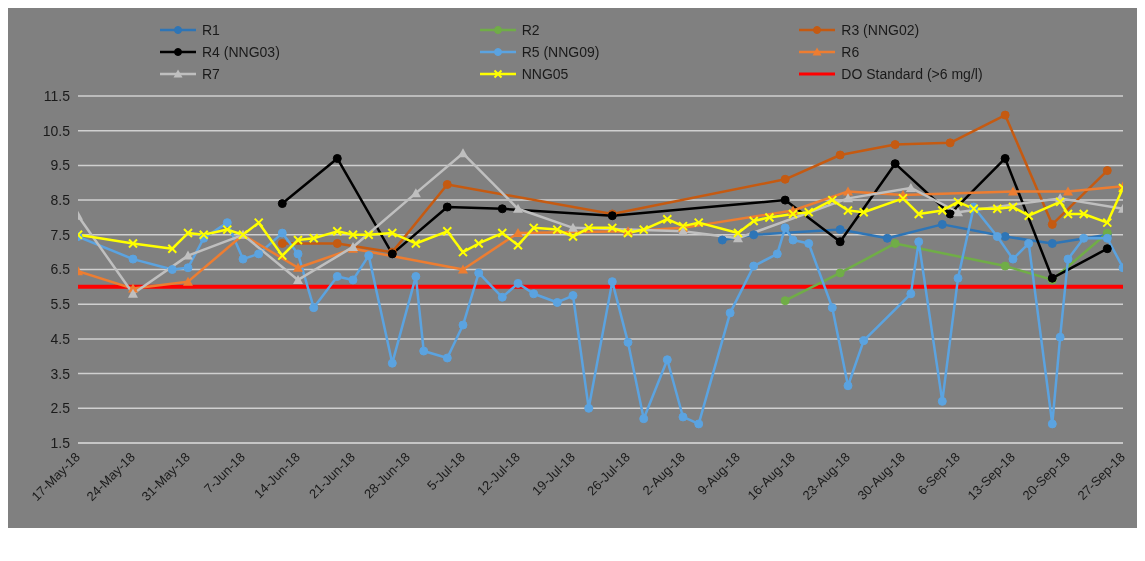 This screenshot has height=561, width=1145. Describe the element at coordinates (57, 95) in the screenshot. I see `y-tick-label: 11.5` at that location.